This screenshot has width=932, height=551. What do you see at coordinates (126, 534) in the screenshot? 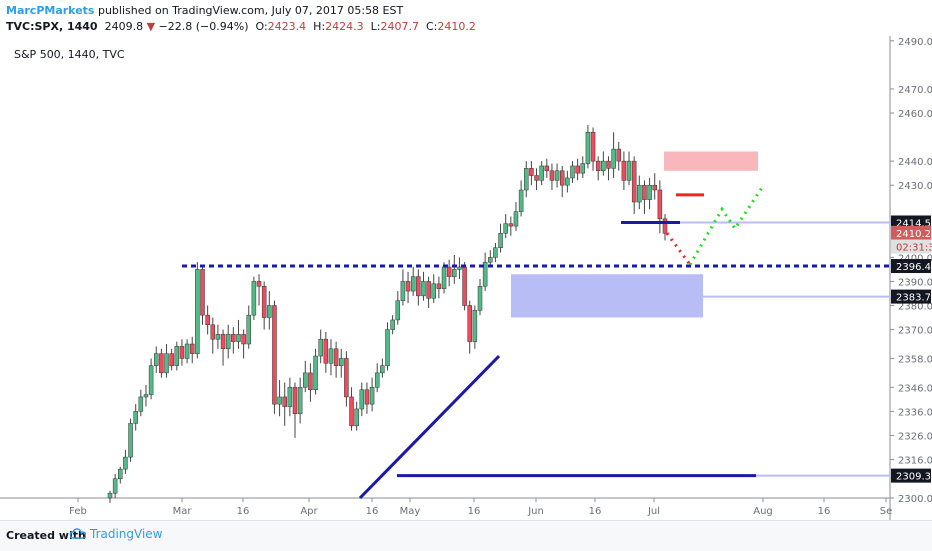
I see `tradingview-label: TradingView` at bounding box center [126, 534].